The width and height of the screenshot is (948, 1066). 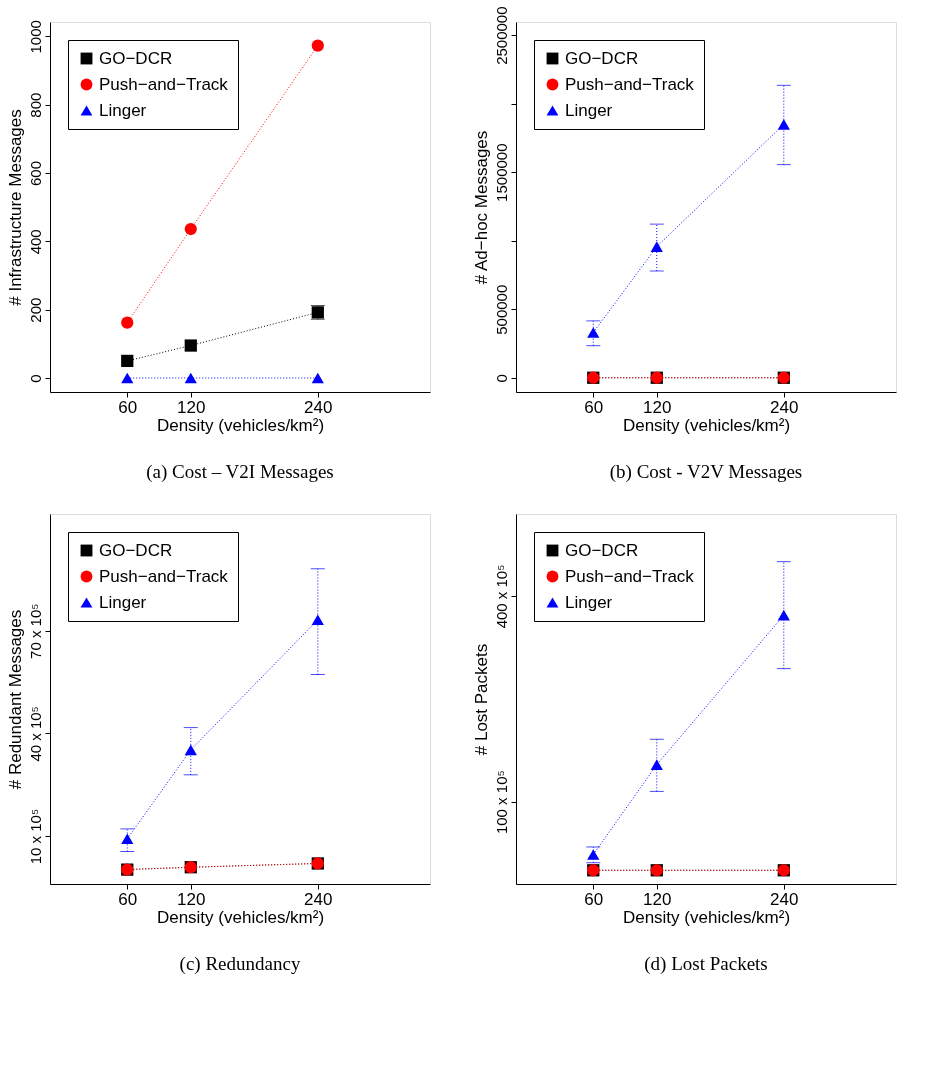 I want to click on y-axis-title: # Infrastructure Messages, so click(x=15, y=207).